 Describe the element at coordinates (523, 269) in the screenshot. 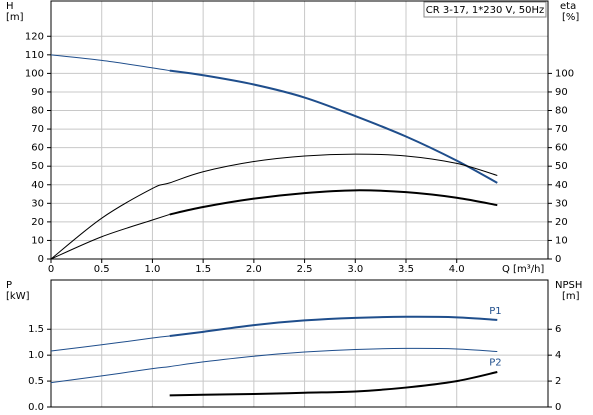

I see `x-axis-label: Q [m³/h]` at that location.